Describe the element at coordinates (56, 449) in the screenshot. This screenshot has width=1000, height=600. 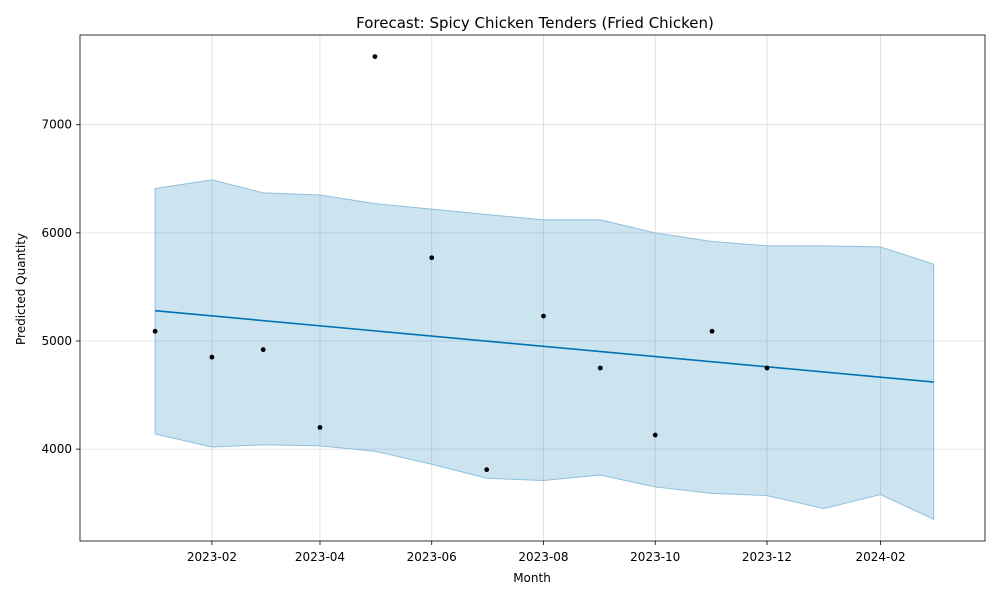
I see `y-tick-label: 4000` at that location.